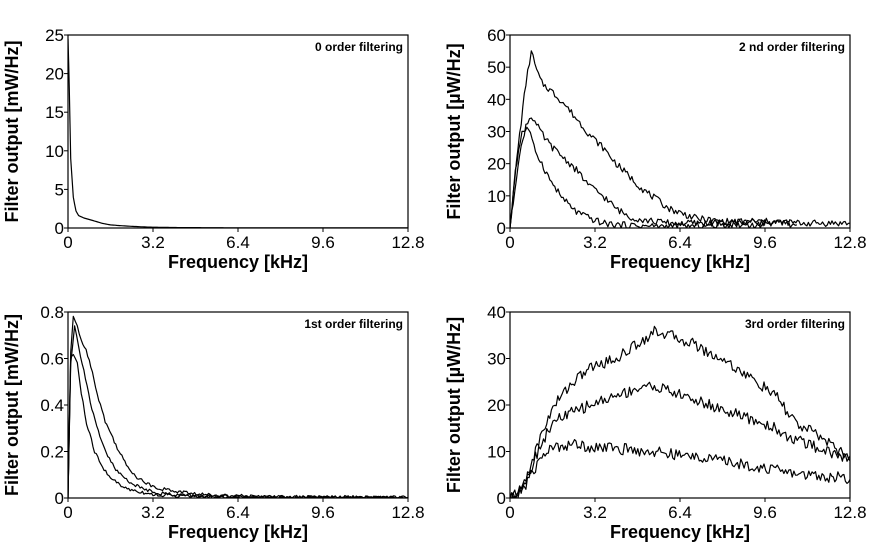 The width and height of the screenshot is (876, 559). I want to click on y-tick-label: 0.2, so click(52, 452).